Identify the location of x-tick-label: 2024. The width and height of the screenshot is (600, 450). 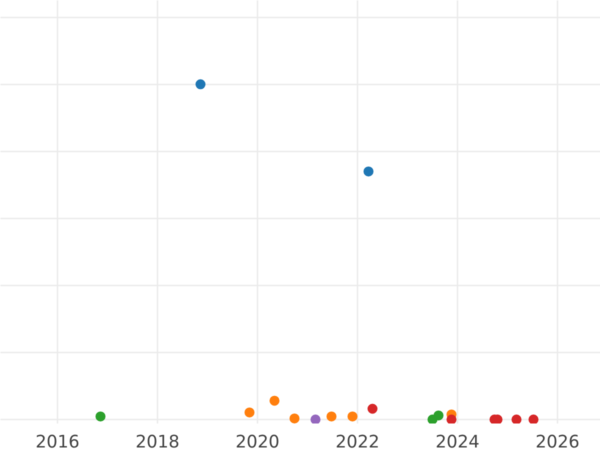
(457, 441).